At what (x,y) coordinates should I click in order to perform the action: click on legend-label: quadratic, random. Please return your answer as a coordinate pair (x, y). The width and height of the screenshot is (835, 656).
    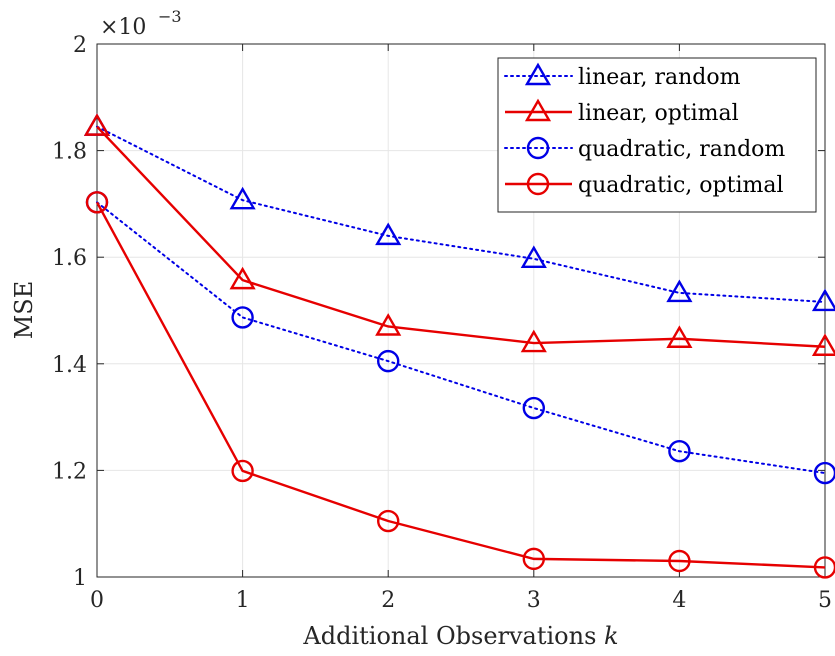
    Looking at the image, I should click on (681, 149).